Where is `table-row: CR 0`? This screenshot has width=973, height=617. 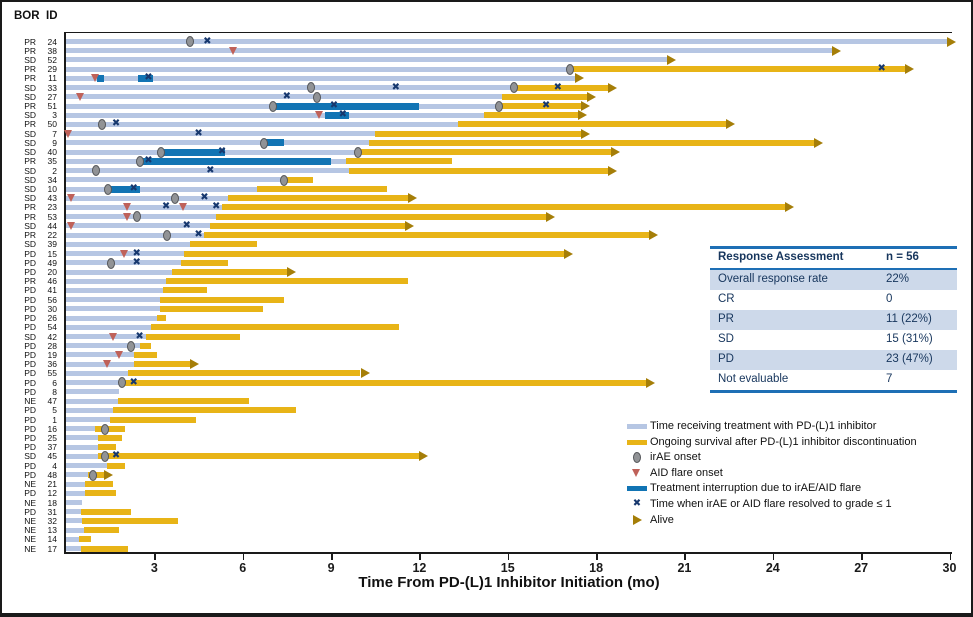
table-row: CR 0 is located at coordinates (833, 300).